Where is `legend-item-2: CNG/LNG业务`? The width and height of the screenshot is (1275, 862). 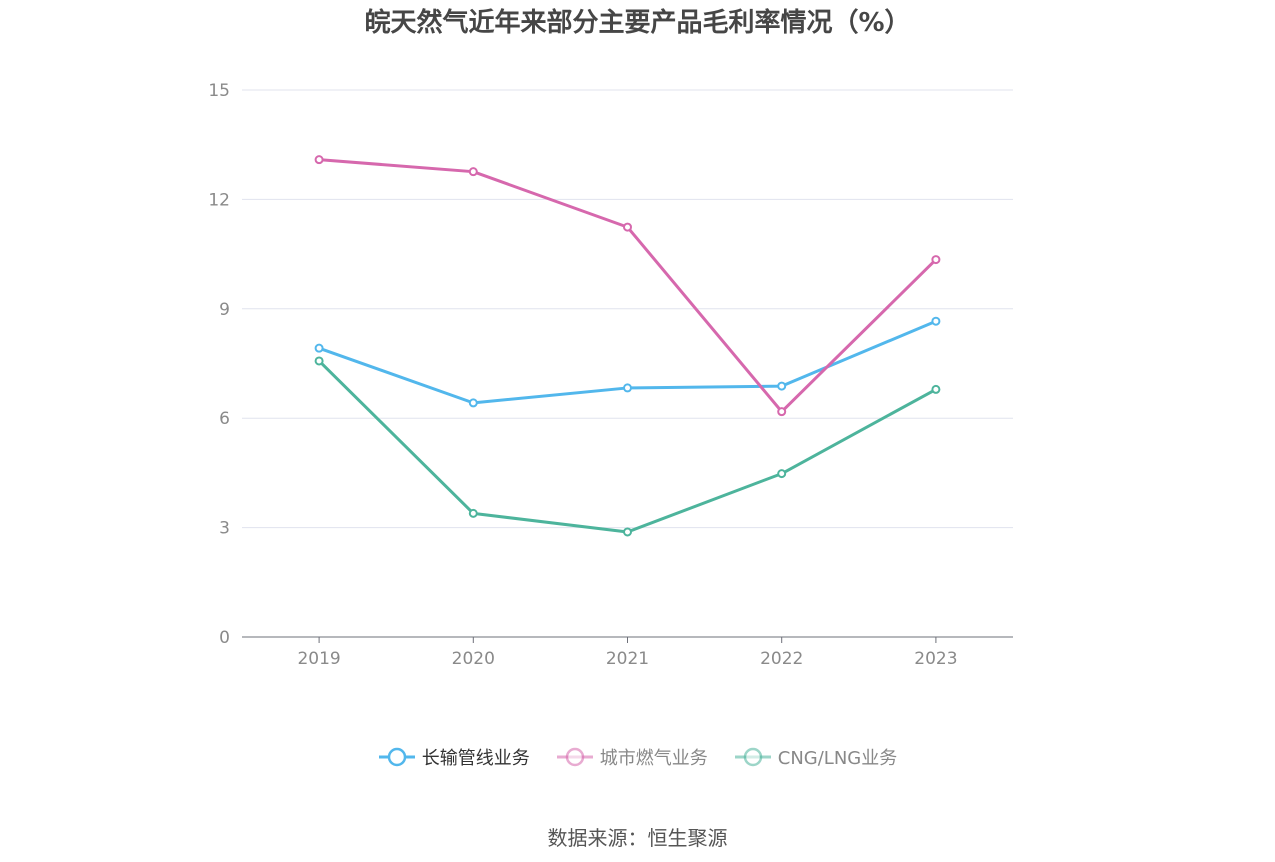 legend-item-2: CNG/LNG业务 is located at coordinates (816, 757).